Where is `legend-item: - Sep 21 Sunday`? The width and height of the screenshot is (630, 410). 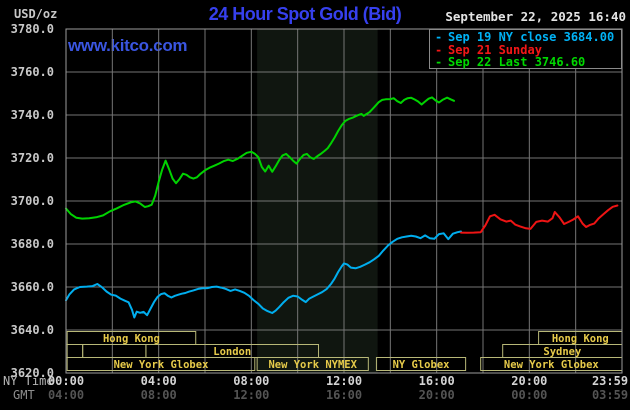
legend-item: - Sep 21 Sunday is located at coordinates (525, 49).